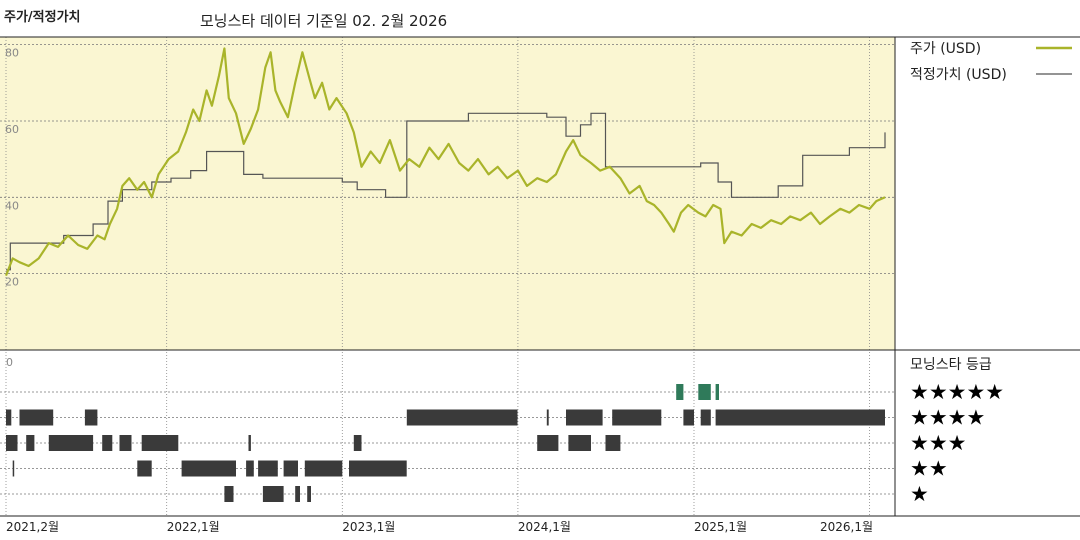  Describe the element at coordinates (720, 527) in the screenshot. I see `x-tick-label: 2025,1월` at that location.